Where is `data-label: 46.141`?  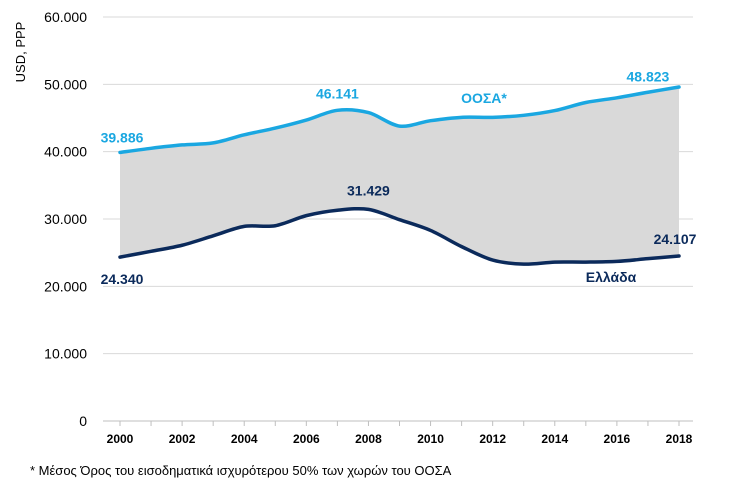
data-label: 46.141 is located at coordinates (337, 93).